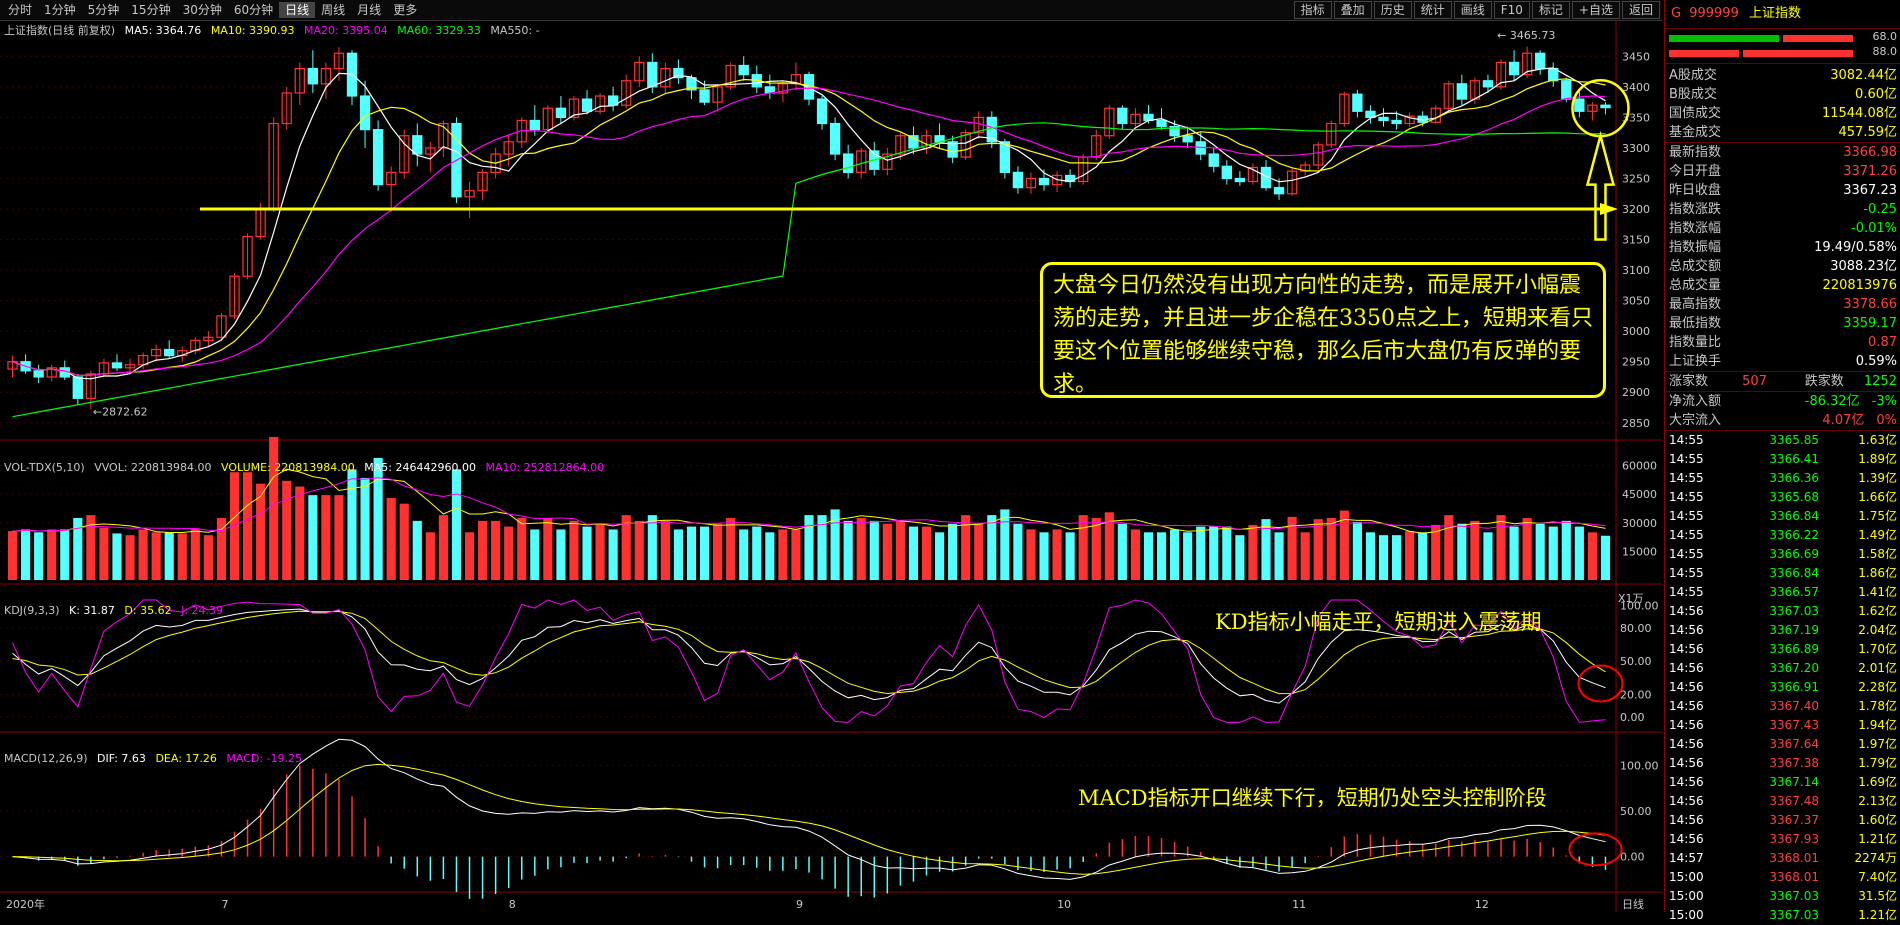  What do you see at coordinates (153, 467) in the screenshot?
I see `vol-legend-vvol: VVOL: 220813984.00` at bounding box center [153, 467].